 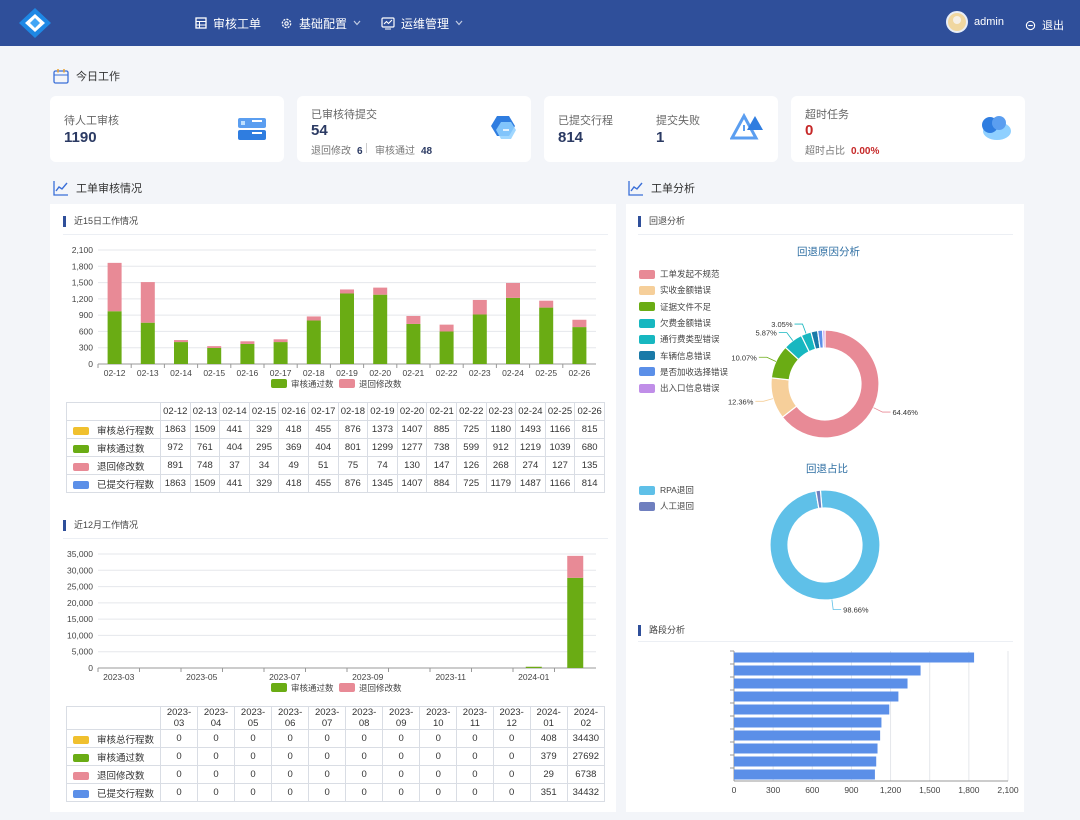 I want to click on legend-item: 实收金额错误, so click(x=683, y=290).